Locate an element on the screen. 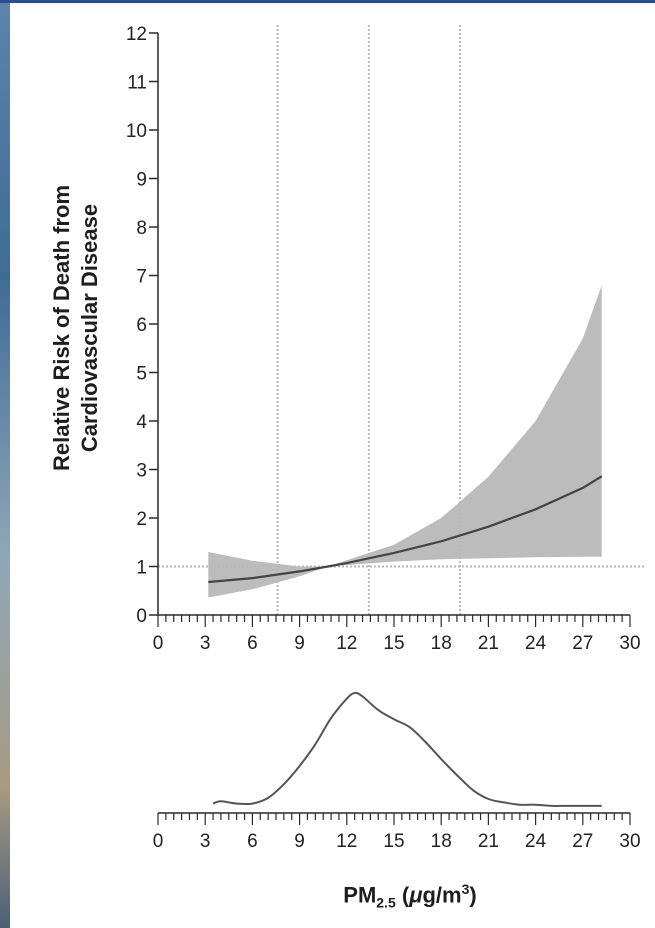  x-axis-label: PM2.5 (μg/m3) is located at coordinates (410, 896).